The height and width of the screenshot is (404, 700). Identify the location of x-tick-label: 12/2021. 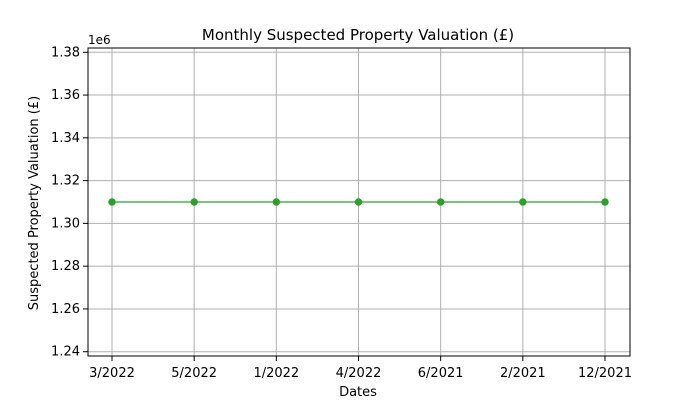
(605, 373).